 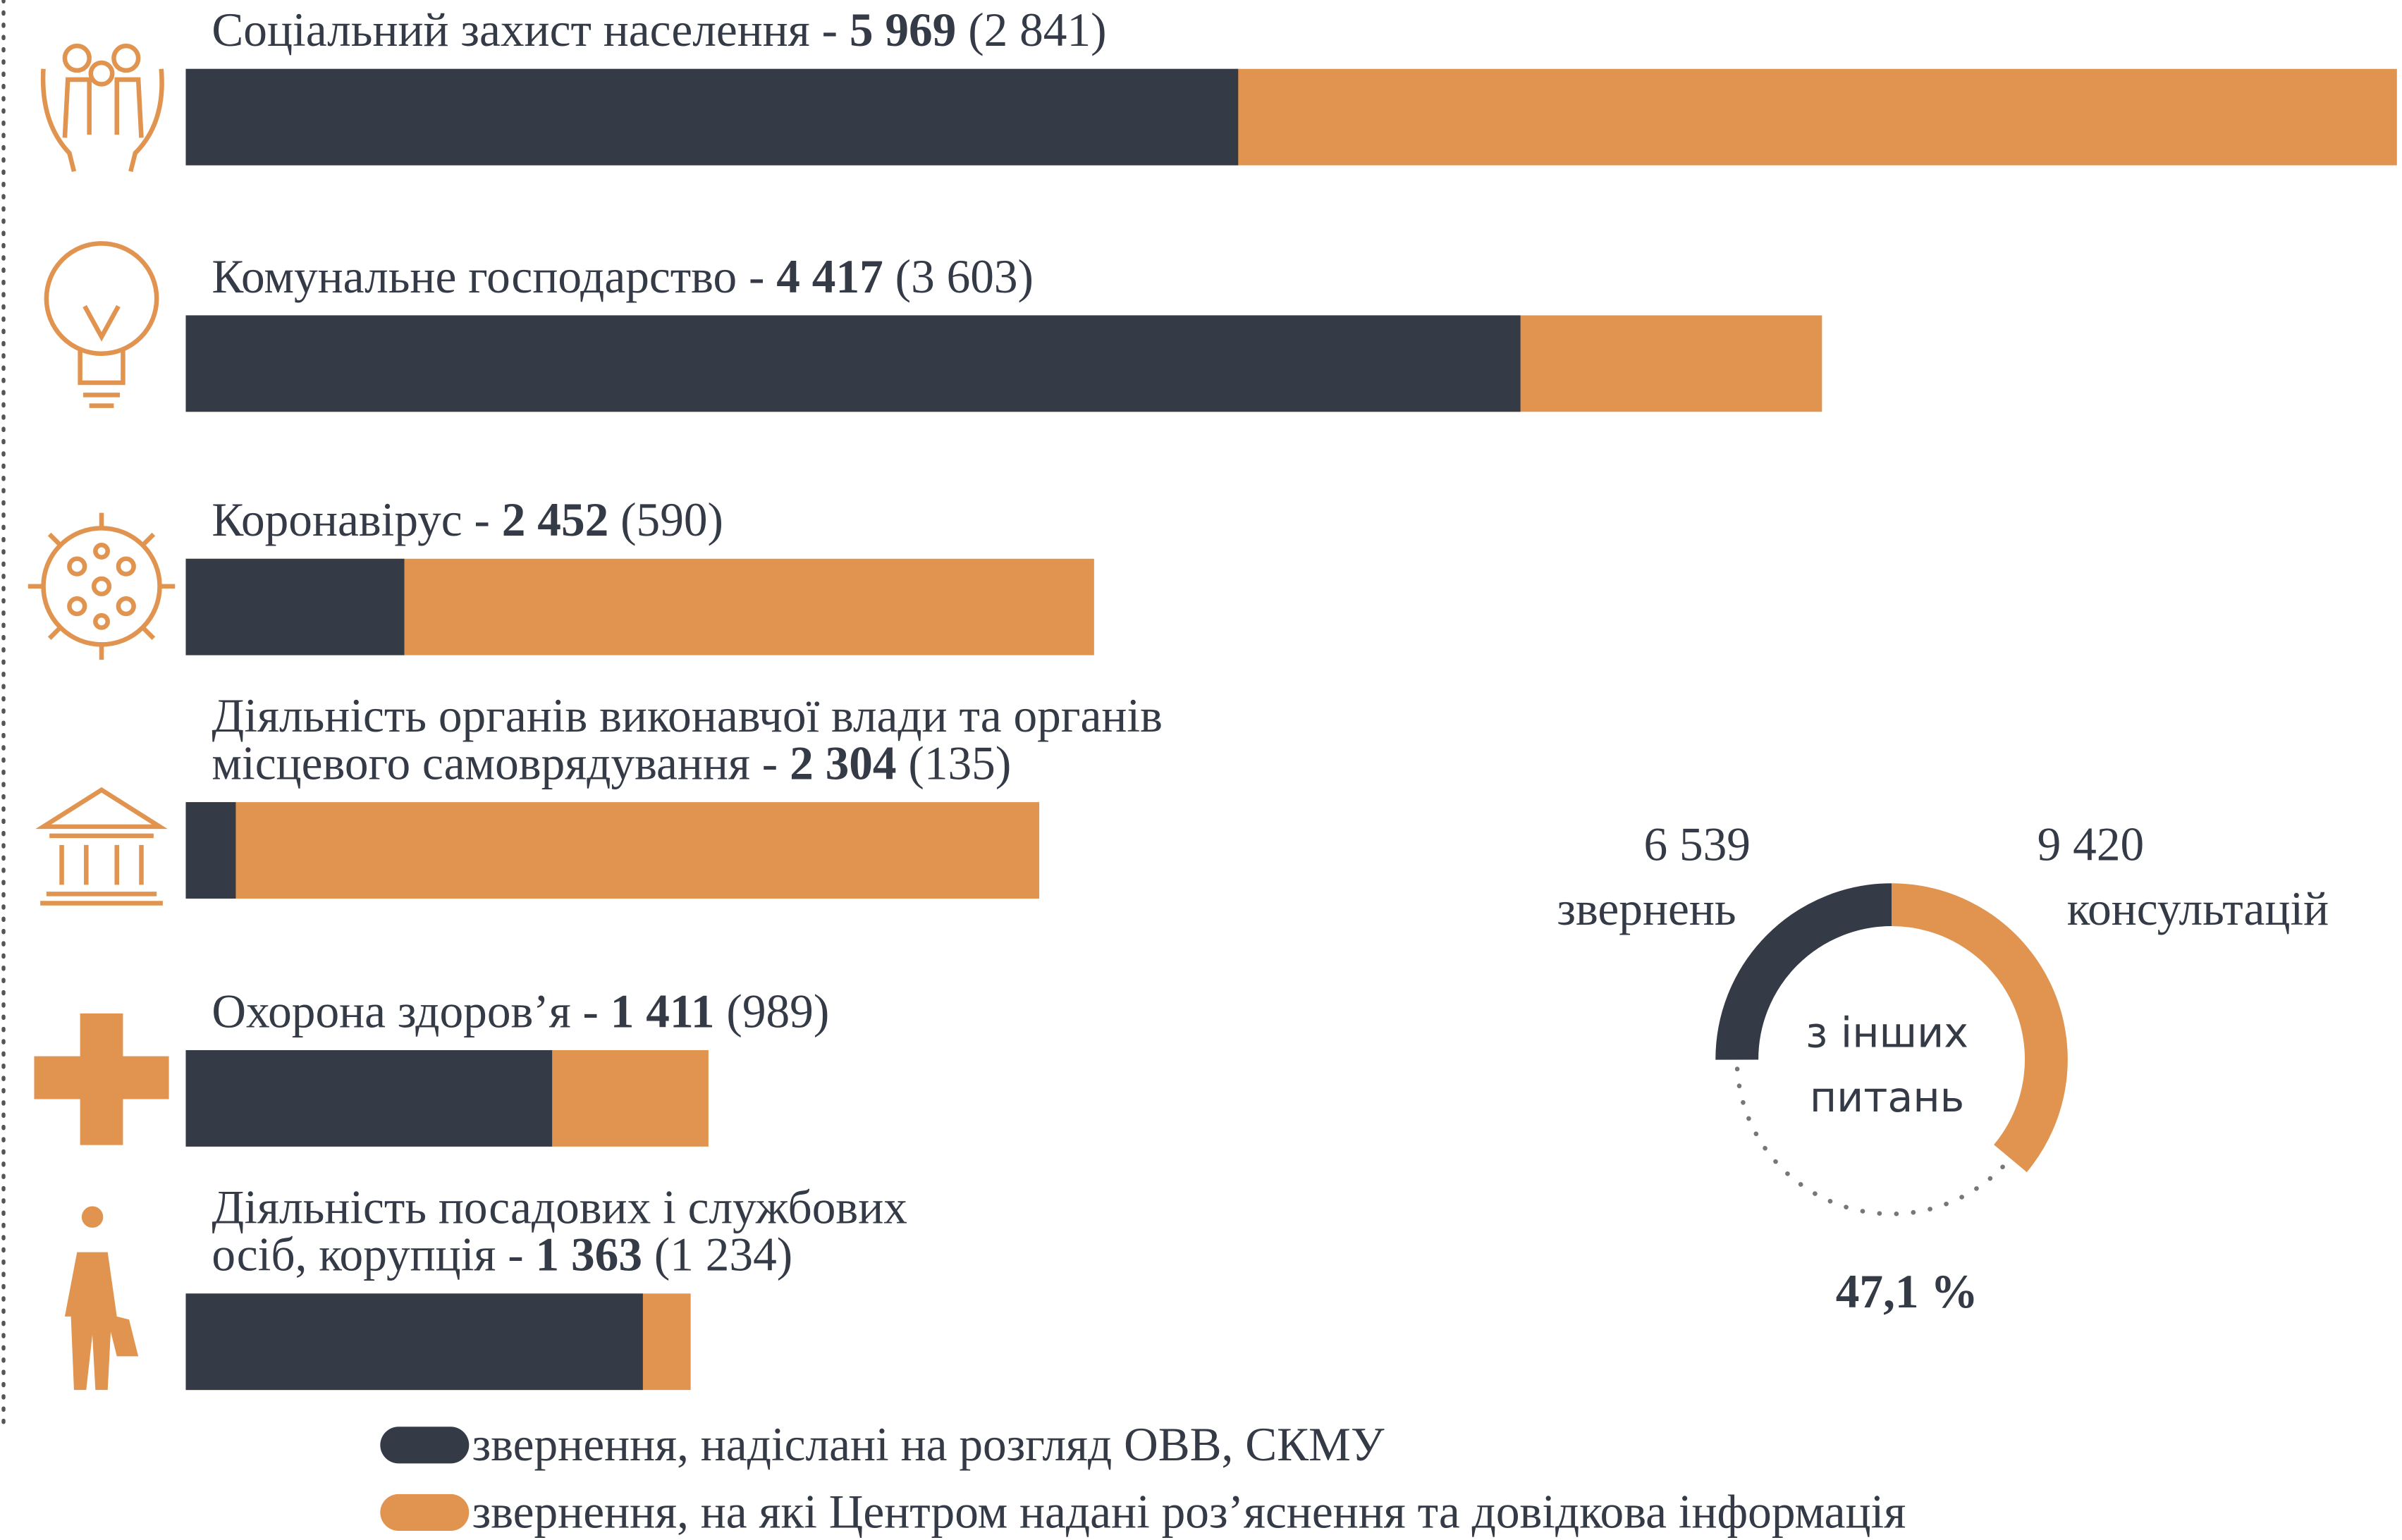 What do you see at coordinates (102, 1079) in the screenshot?
I see `cross-icon` at bounding box center [102, 1079].